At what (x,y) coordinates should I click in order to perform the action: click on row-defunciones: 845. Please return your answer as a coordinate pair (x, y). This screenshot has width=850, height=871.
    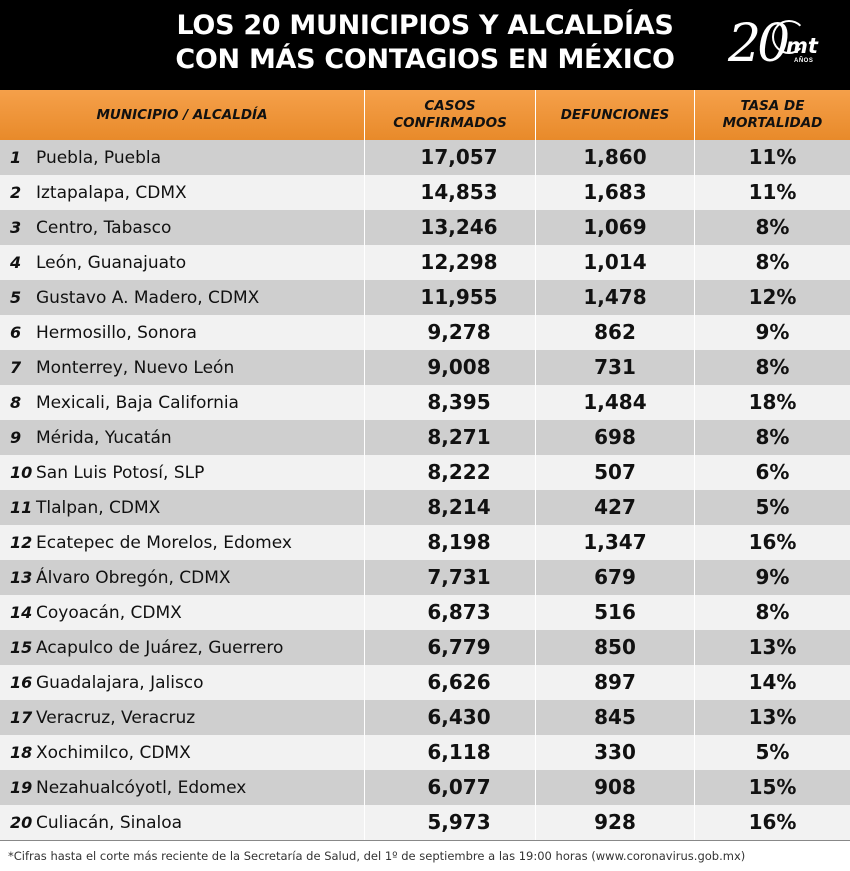
    Looking at the image, I should click on (614, 717).